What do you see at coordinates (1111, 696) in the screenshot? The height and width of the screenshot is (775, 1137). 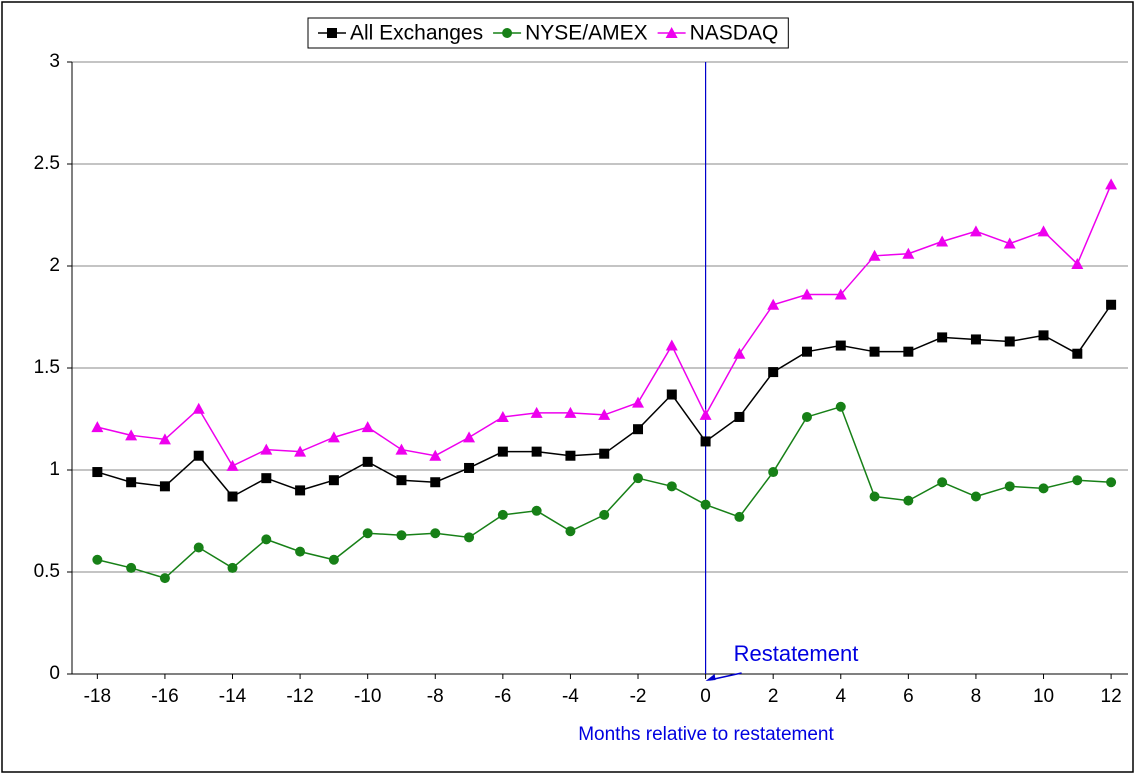 I see `x-tick-label: 12` at bounding box center [1111, 696].